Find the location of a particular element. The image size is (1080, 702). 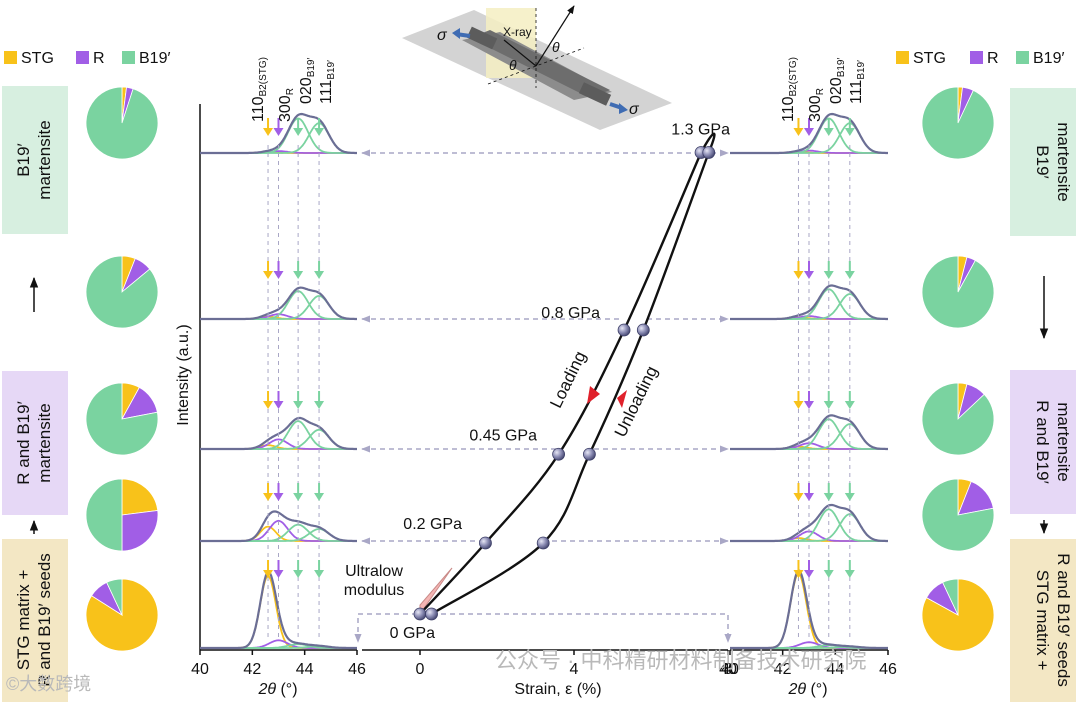

xrd-left-tick-label-40: 40 is located at coordinates (200, 669).